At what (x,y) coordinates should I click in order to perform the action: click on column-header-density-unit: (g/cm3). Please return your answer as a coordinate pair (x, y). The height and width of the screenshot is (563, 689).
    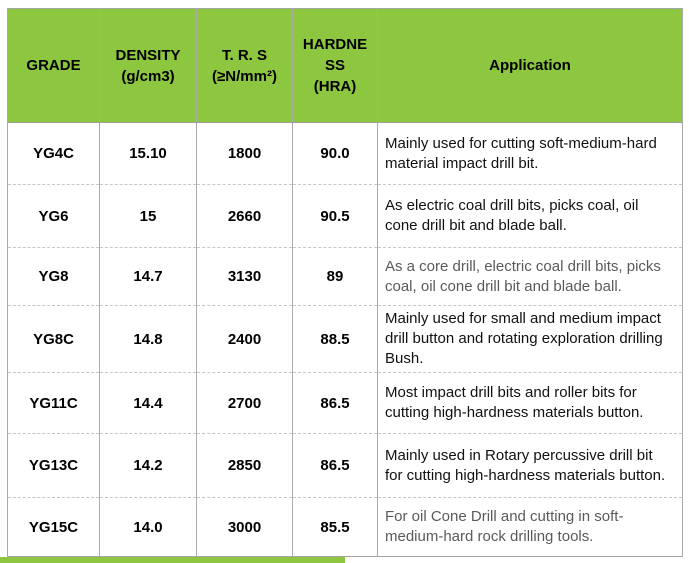
    Looking at the image, I should click on (148, 76).